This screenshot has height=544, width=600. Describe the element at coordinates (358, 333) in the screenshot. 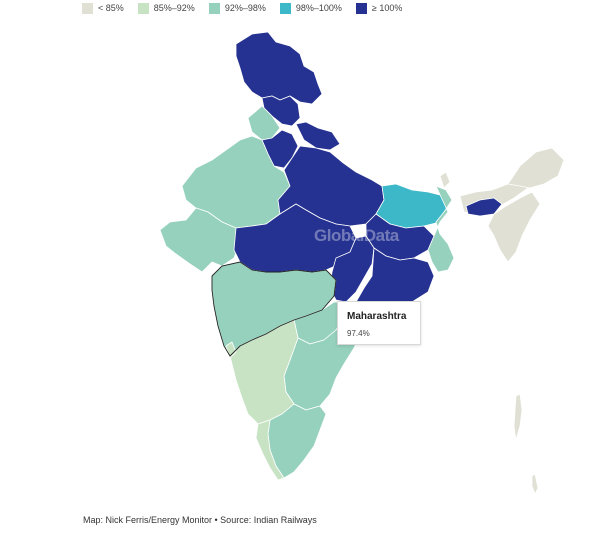

I see `tooltip-value: 97.4%` at that location.